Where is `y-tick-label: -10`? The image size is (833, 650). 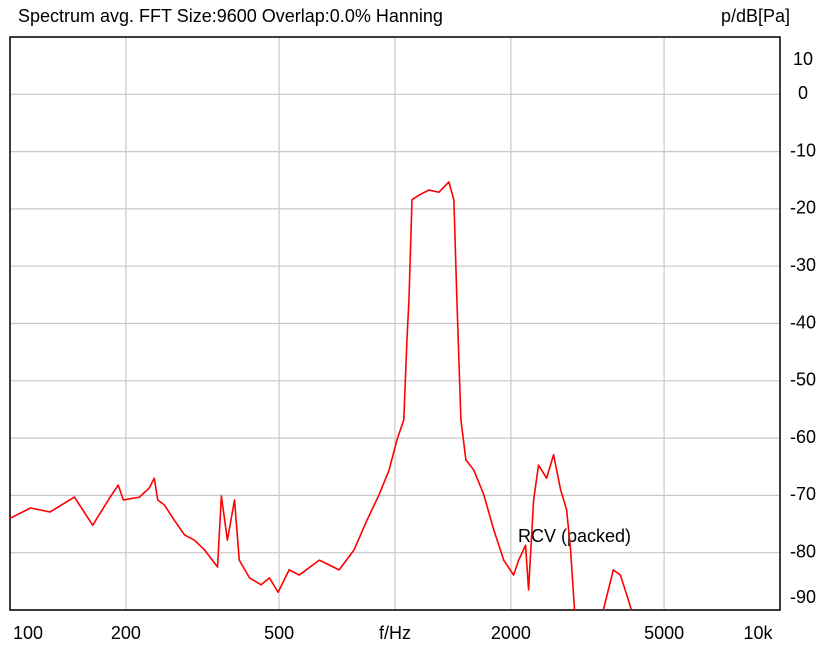 y-tick-label: -10 is located at coordinates (803, 150).